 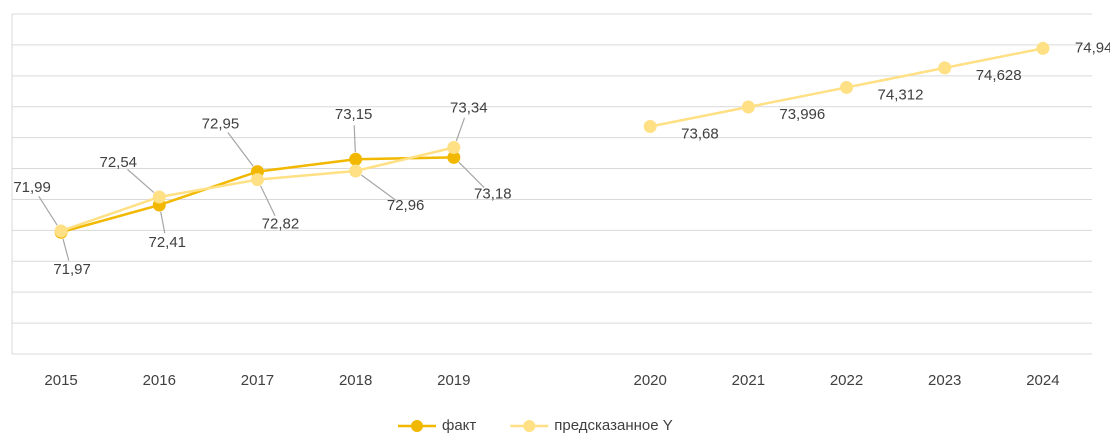 I want to click on x-tick-label: 2015, so click(x=60, y=380).